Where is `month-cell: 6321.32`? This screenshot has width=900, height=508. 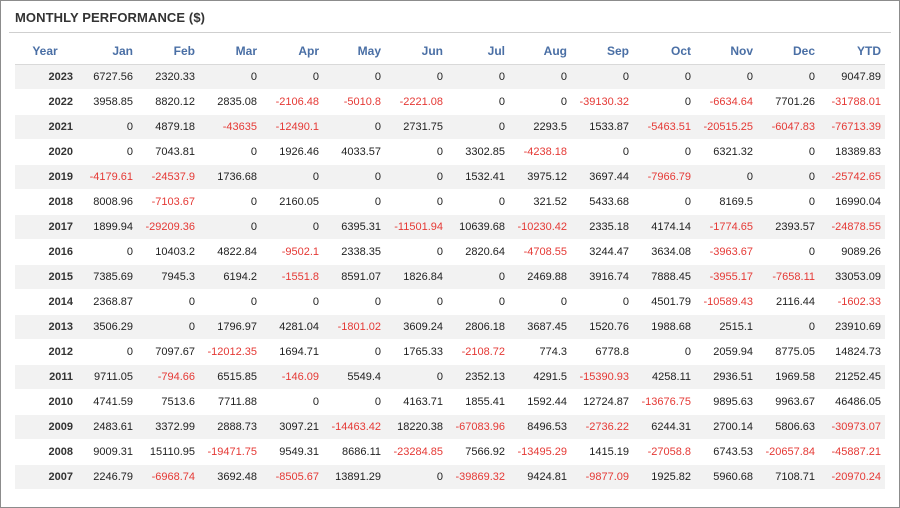 month-cell: 6321.32 is located at coordinates (726, 152).